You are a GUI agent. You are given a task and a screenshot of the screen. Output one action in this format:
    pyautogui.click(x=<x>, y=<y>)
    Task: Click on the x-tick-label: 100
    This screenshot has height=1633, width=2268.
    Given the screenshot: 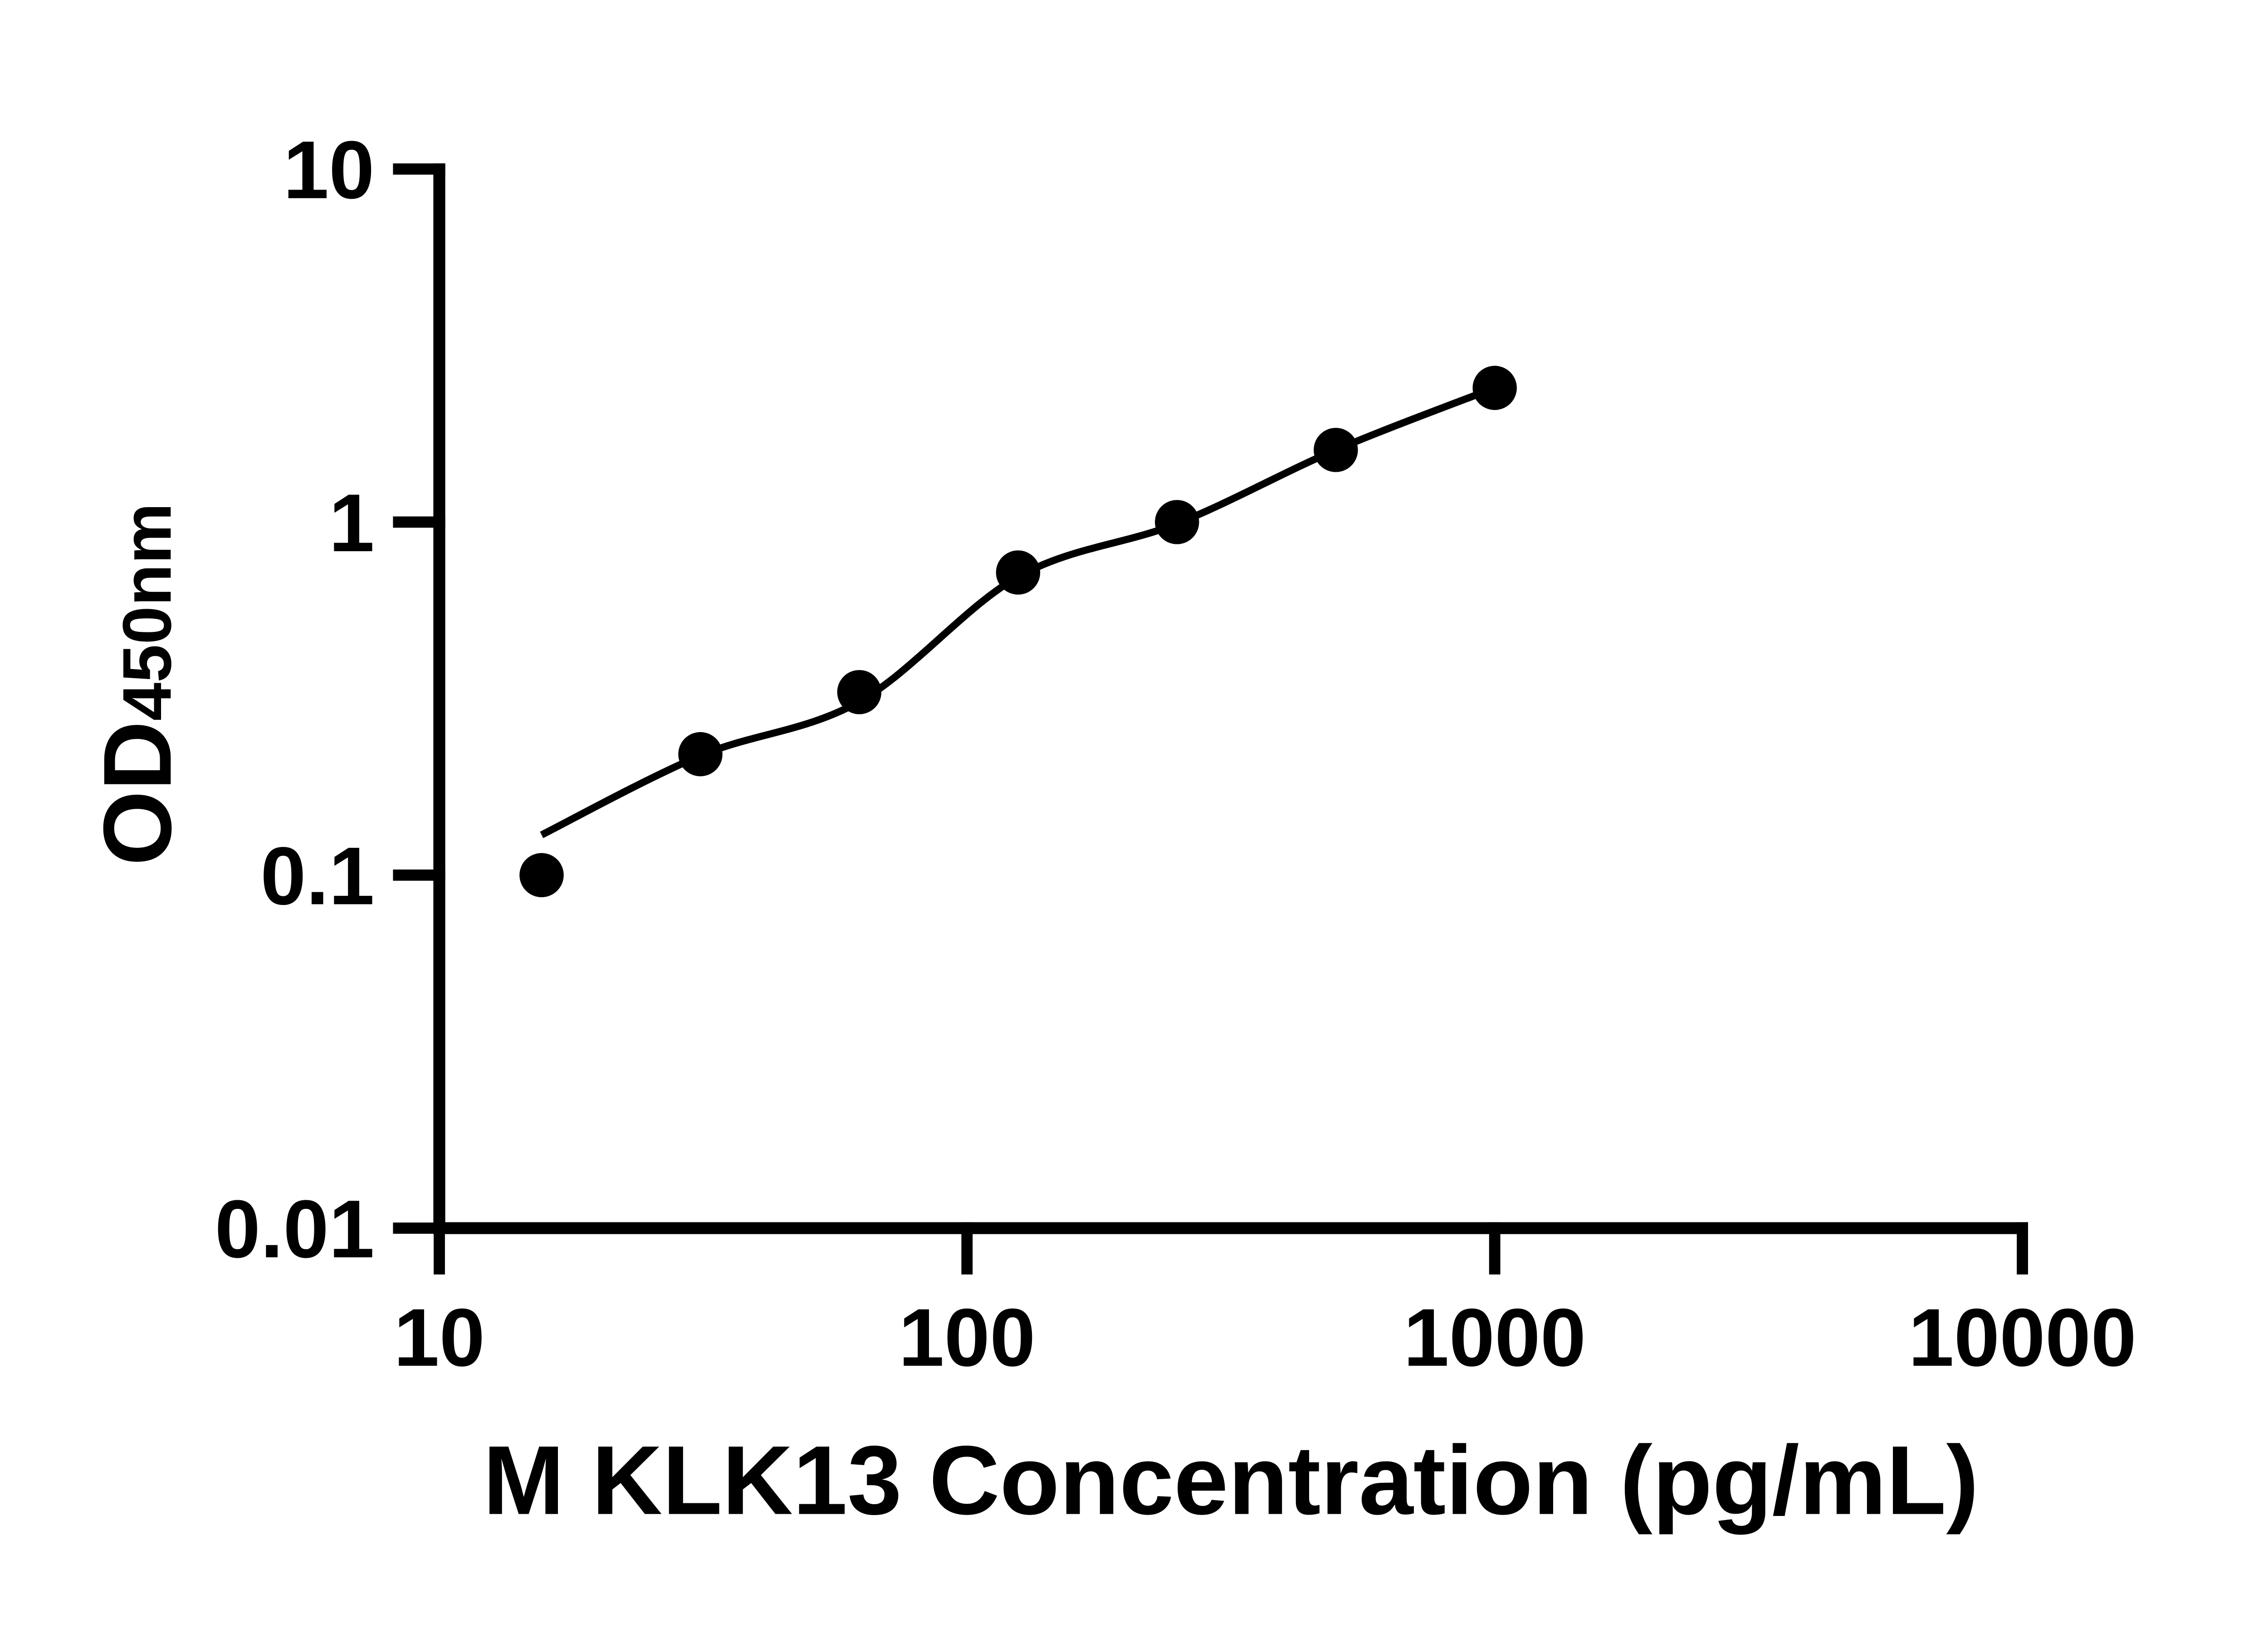 What is the action you would take?
    pyautogui.click(x=967, y=1338)
    